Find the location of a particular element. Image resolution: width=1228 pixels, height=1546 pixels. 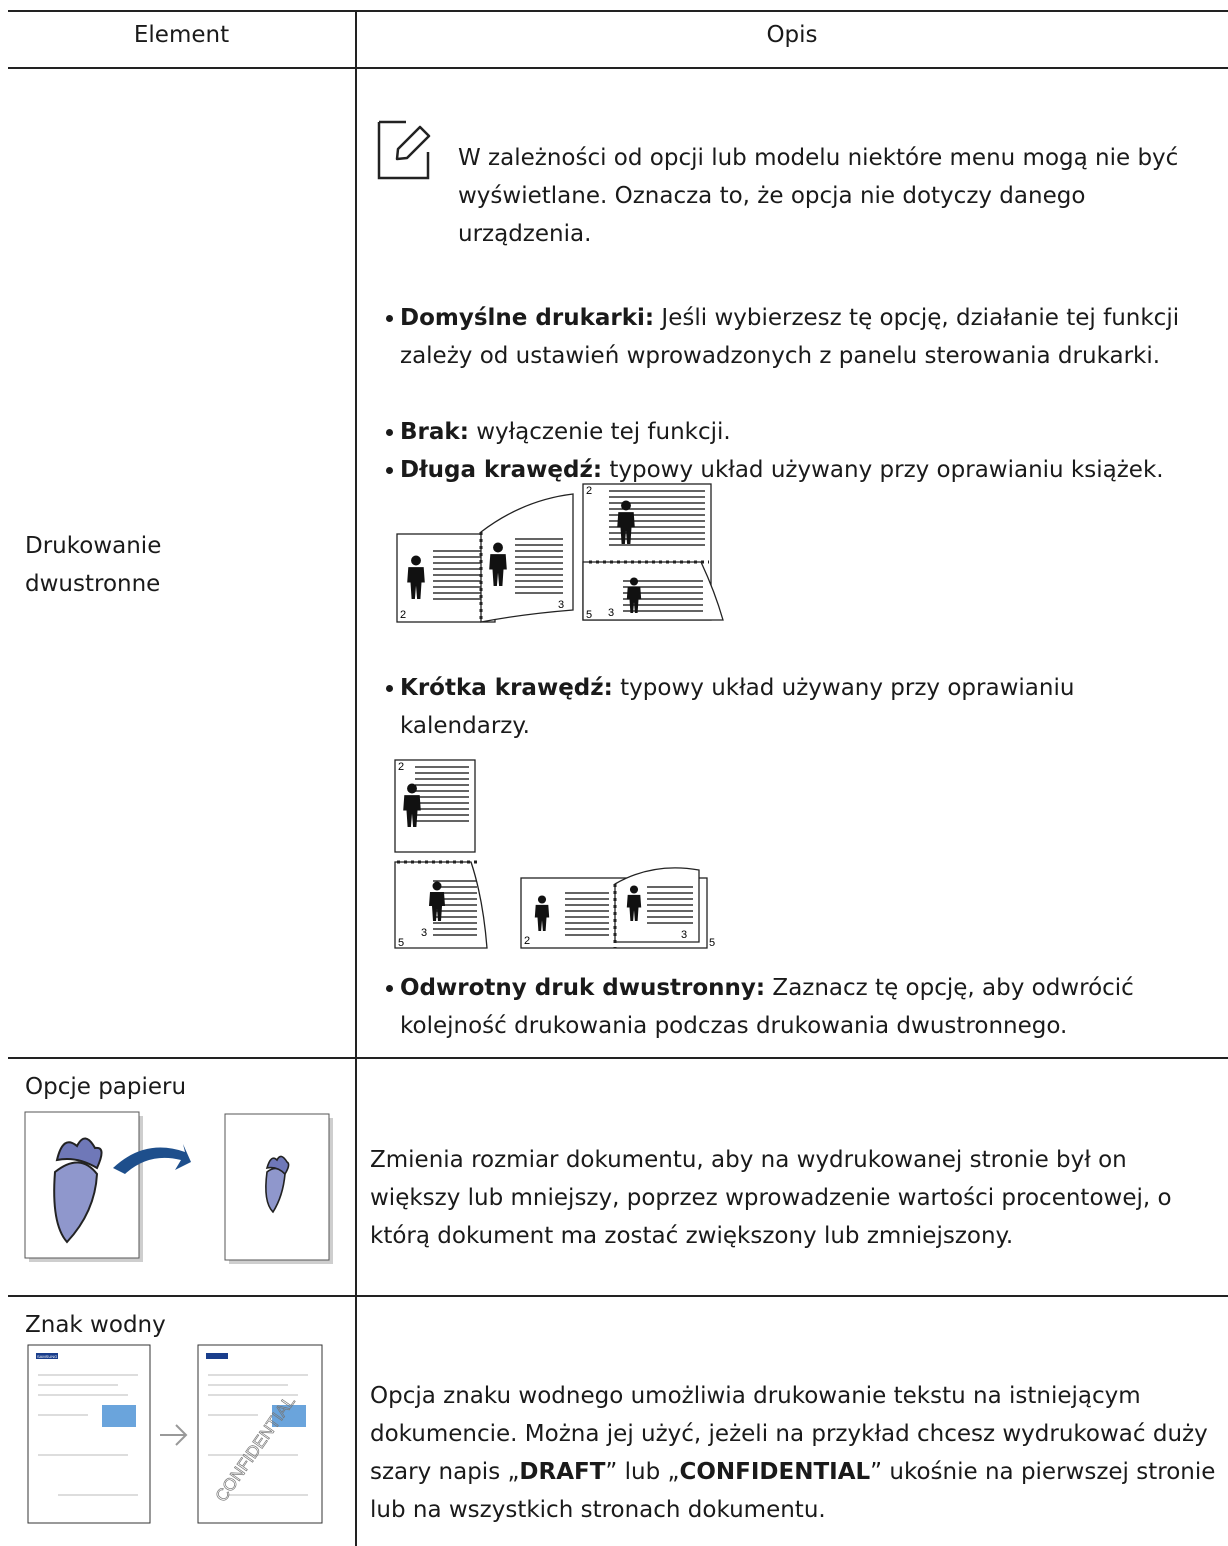

table-top-border is located at coordinates (618, 11).